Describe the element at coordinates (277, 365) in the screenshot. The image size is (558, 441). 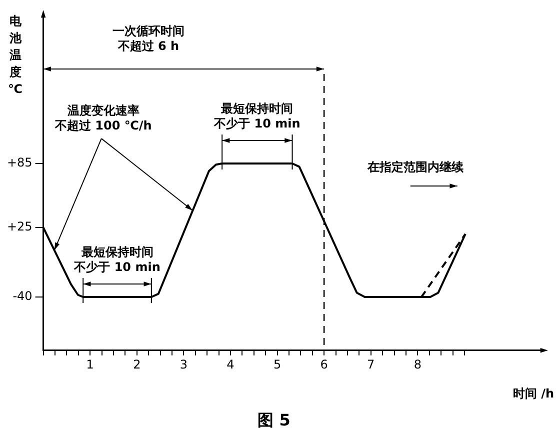
I see `x-tick-label: 5` at that location.